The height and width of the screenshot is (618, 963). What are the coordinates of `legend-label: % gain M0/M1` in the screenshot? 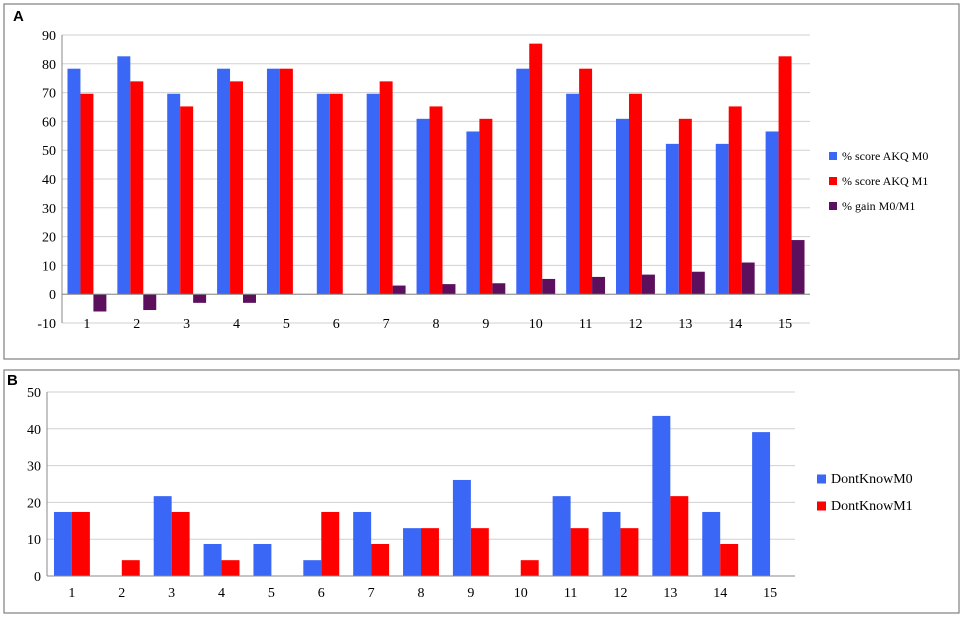 It's located at (878, 206).